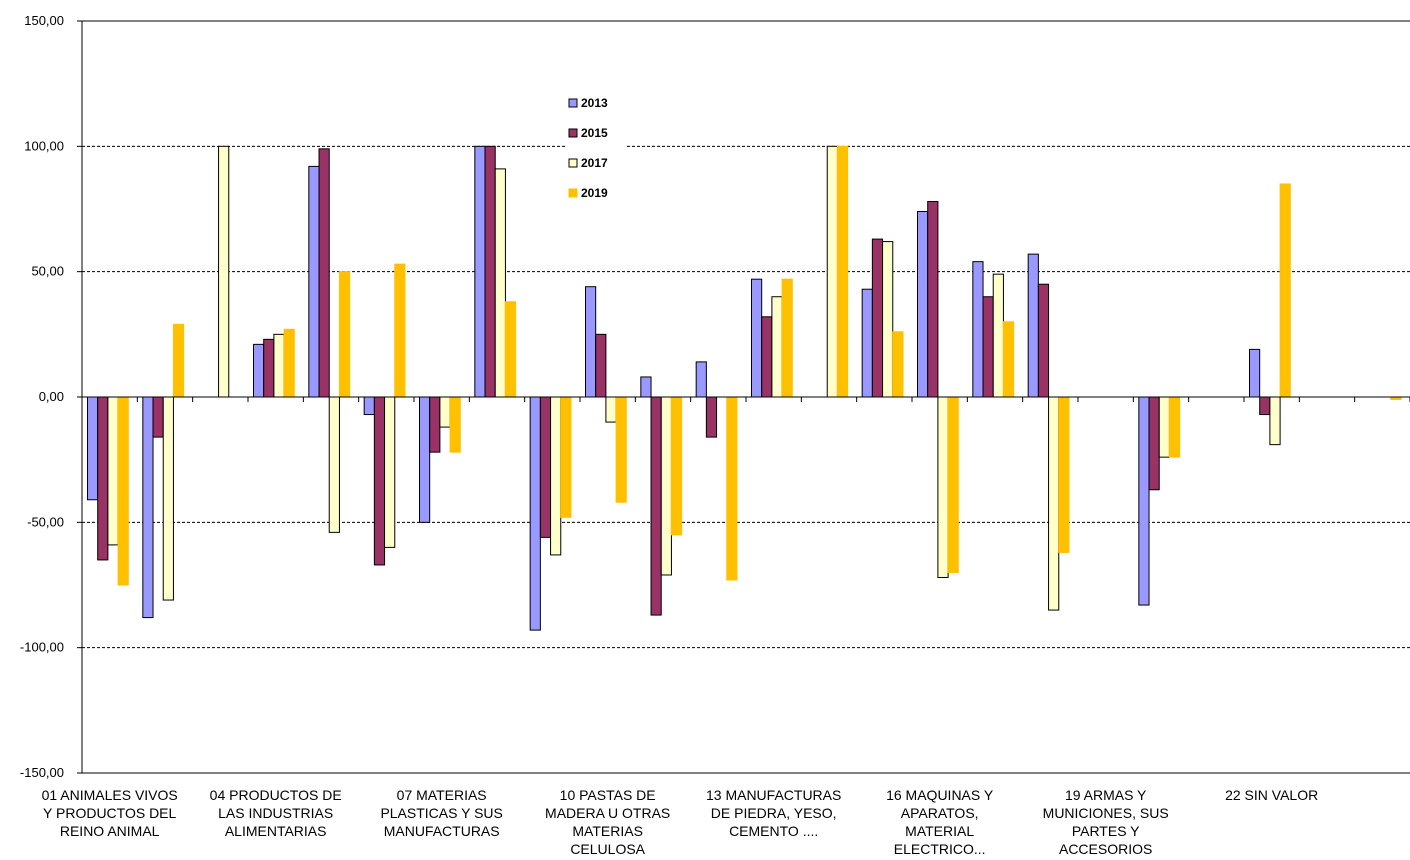 The image size is (1410, 860). I want to click on category-label-line: PLASTICAS Y SUS, so click(441, 813).